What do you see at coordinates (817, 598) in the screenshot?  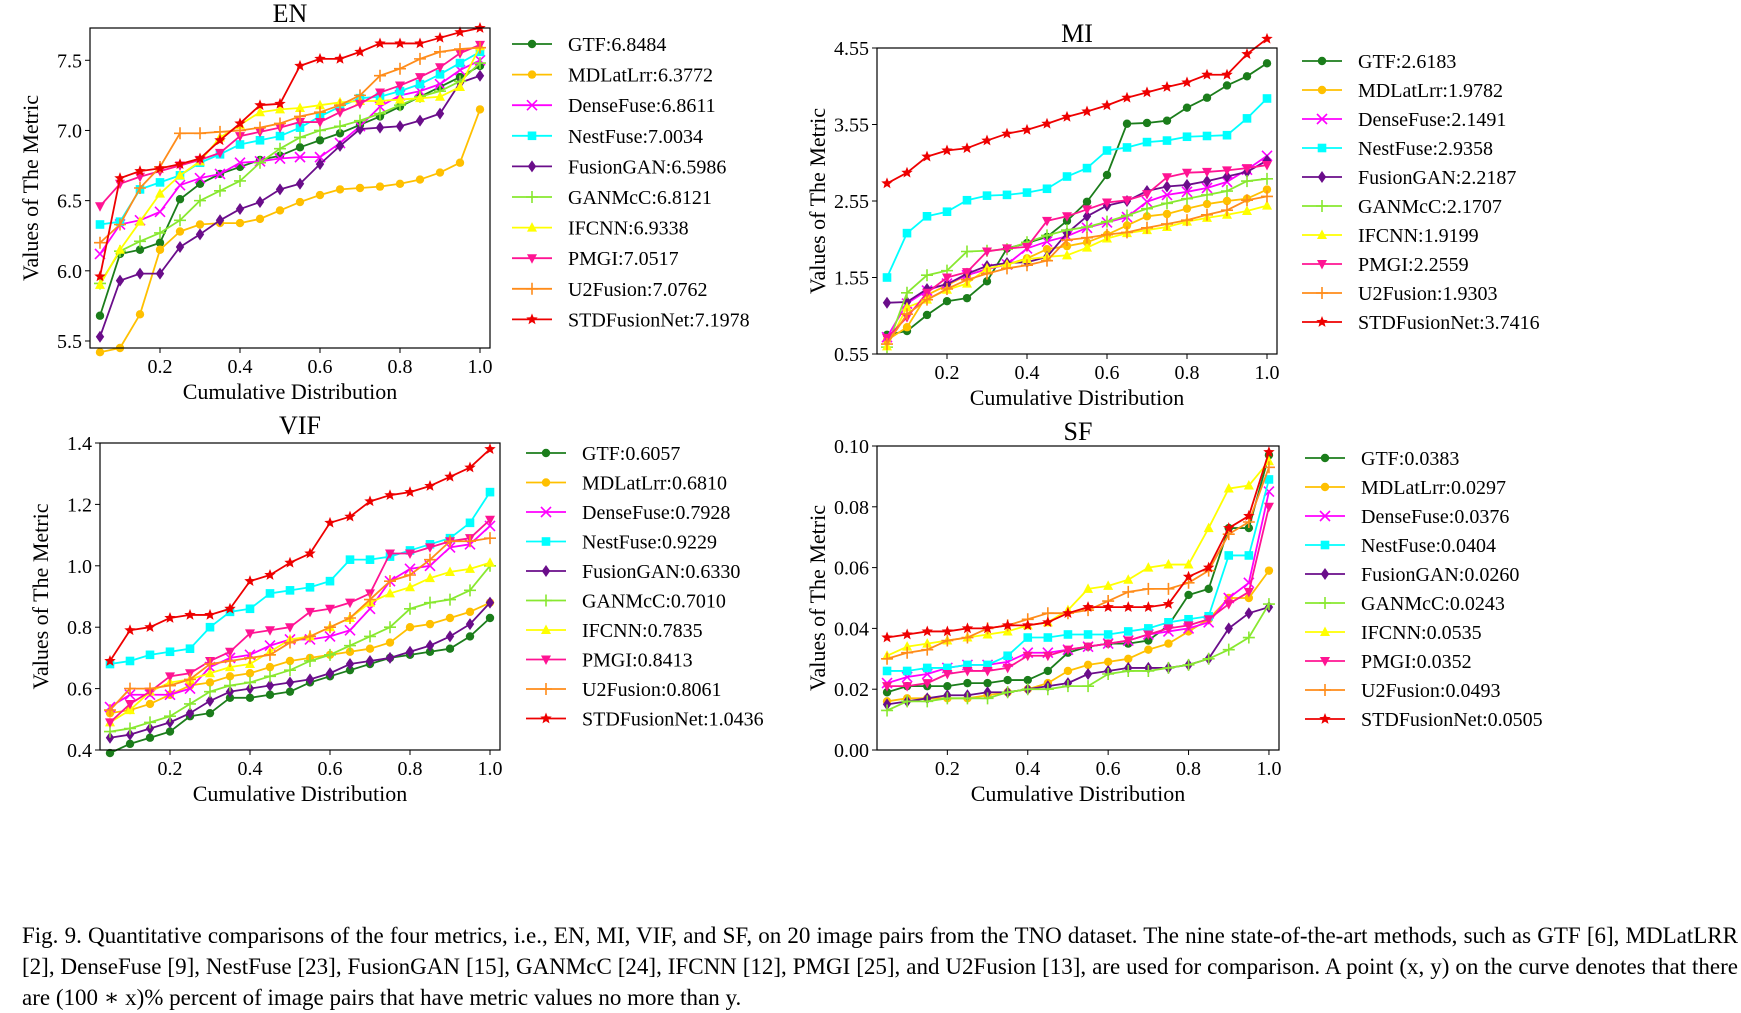 I see `y-axis-label: Values of The Metric` at bounding box center [817, 598].